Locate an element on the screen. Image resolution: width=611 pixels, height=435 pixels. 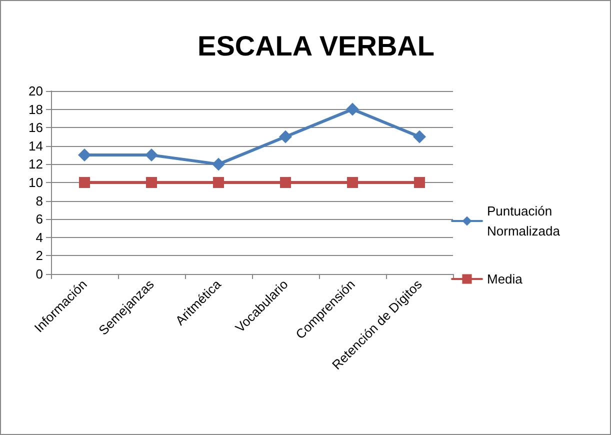
y-tick-label: 20 is located at coordinates (35, 91).